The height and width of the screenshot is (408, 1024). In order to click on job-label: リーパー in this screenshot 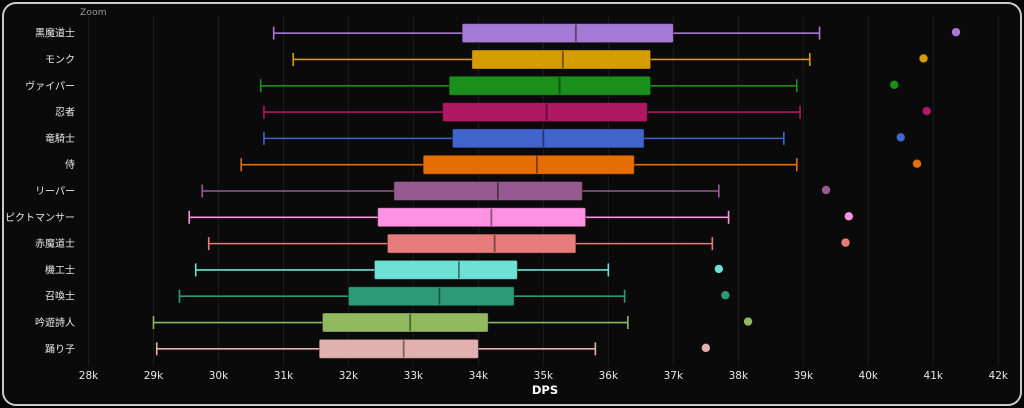, I will do `click(55, 192)`.